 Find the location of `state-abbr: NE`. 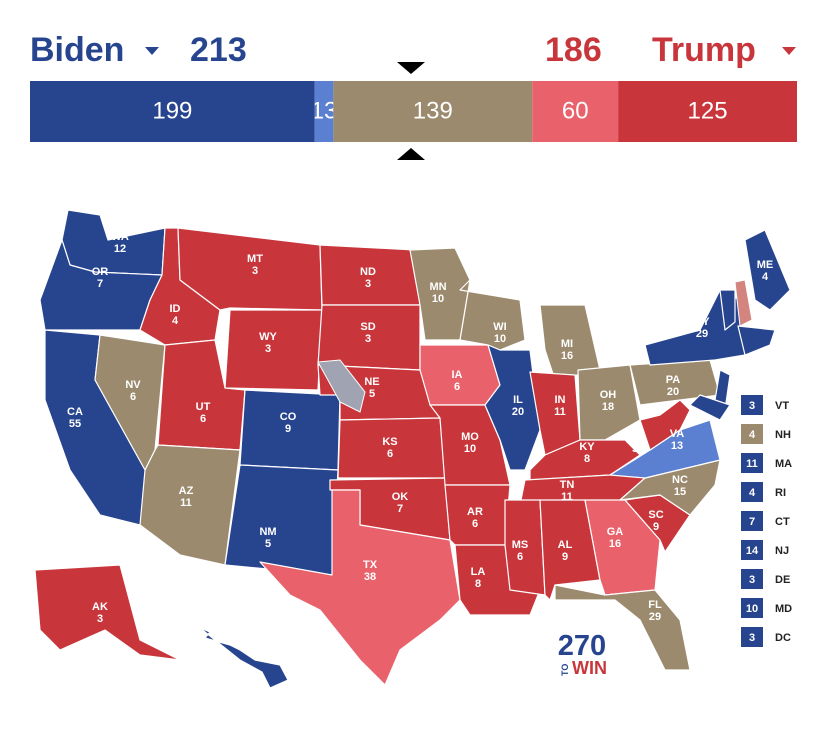

state-abbr: NE is located at coordinates (371, 382).